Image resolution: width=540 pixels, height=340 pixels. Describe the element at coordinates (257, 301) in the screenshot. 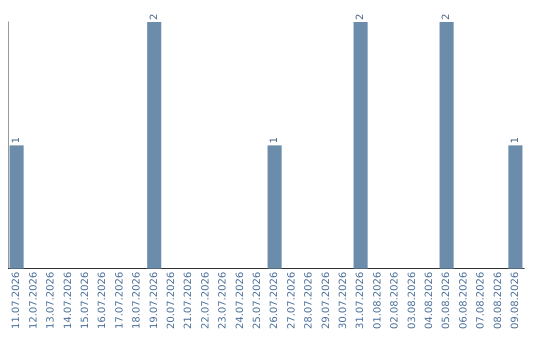

I see `x-tick-label: 25.07.2026` at that location.